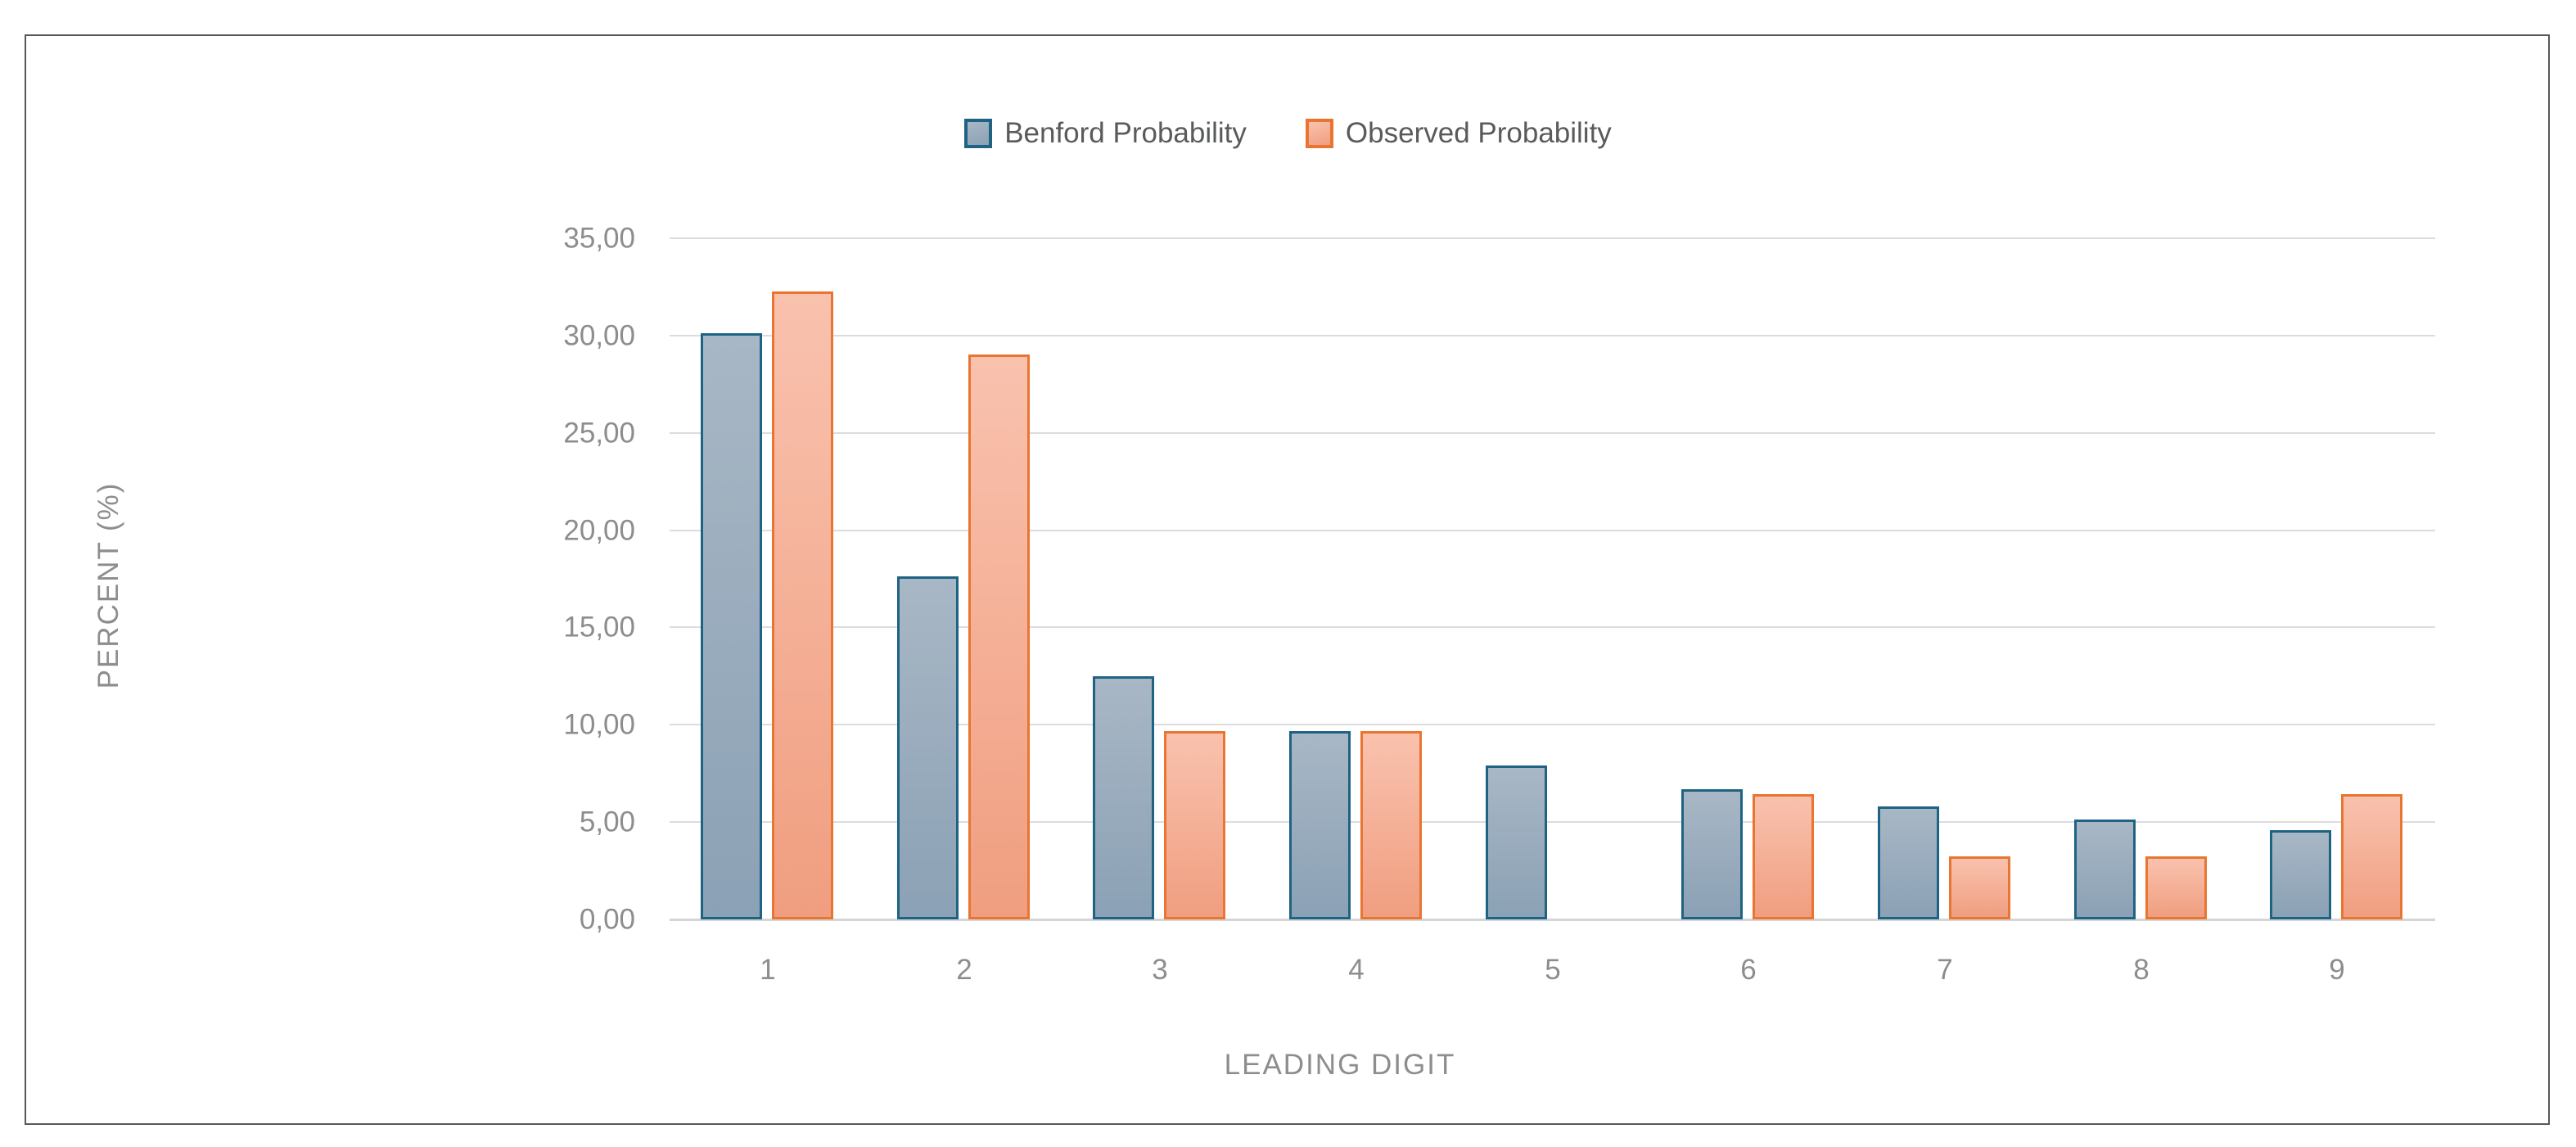 This screenshot has width=2576, height=1147. What do you see at coordinates (1478, 133) in the screenshot?
I see `legend-label-observed: Observed Probability` at bounding box center [1478, 133].